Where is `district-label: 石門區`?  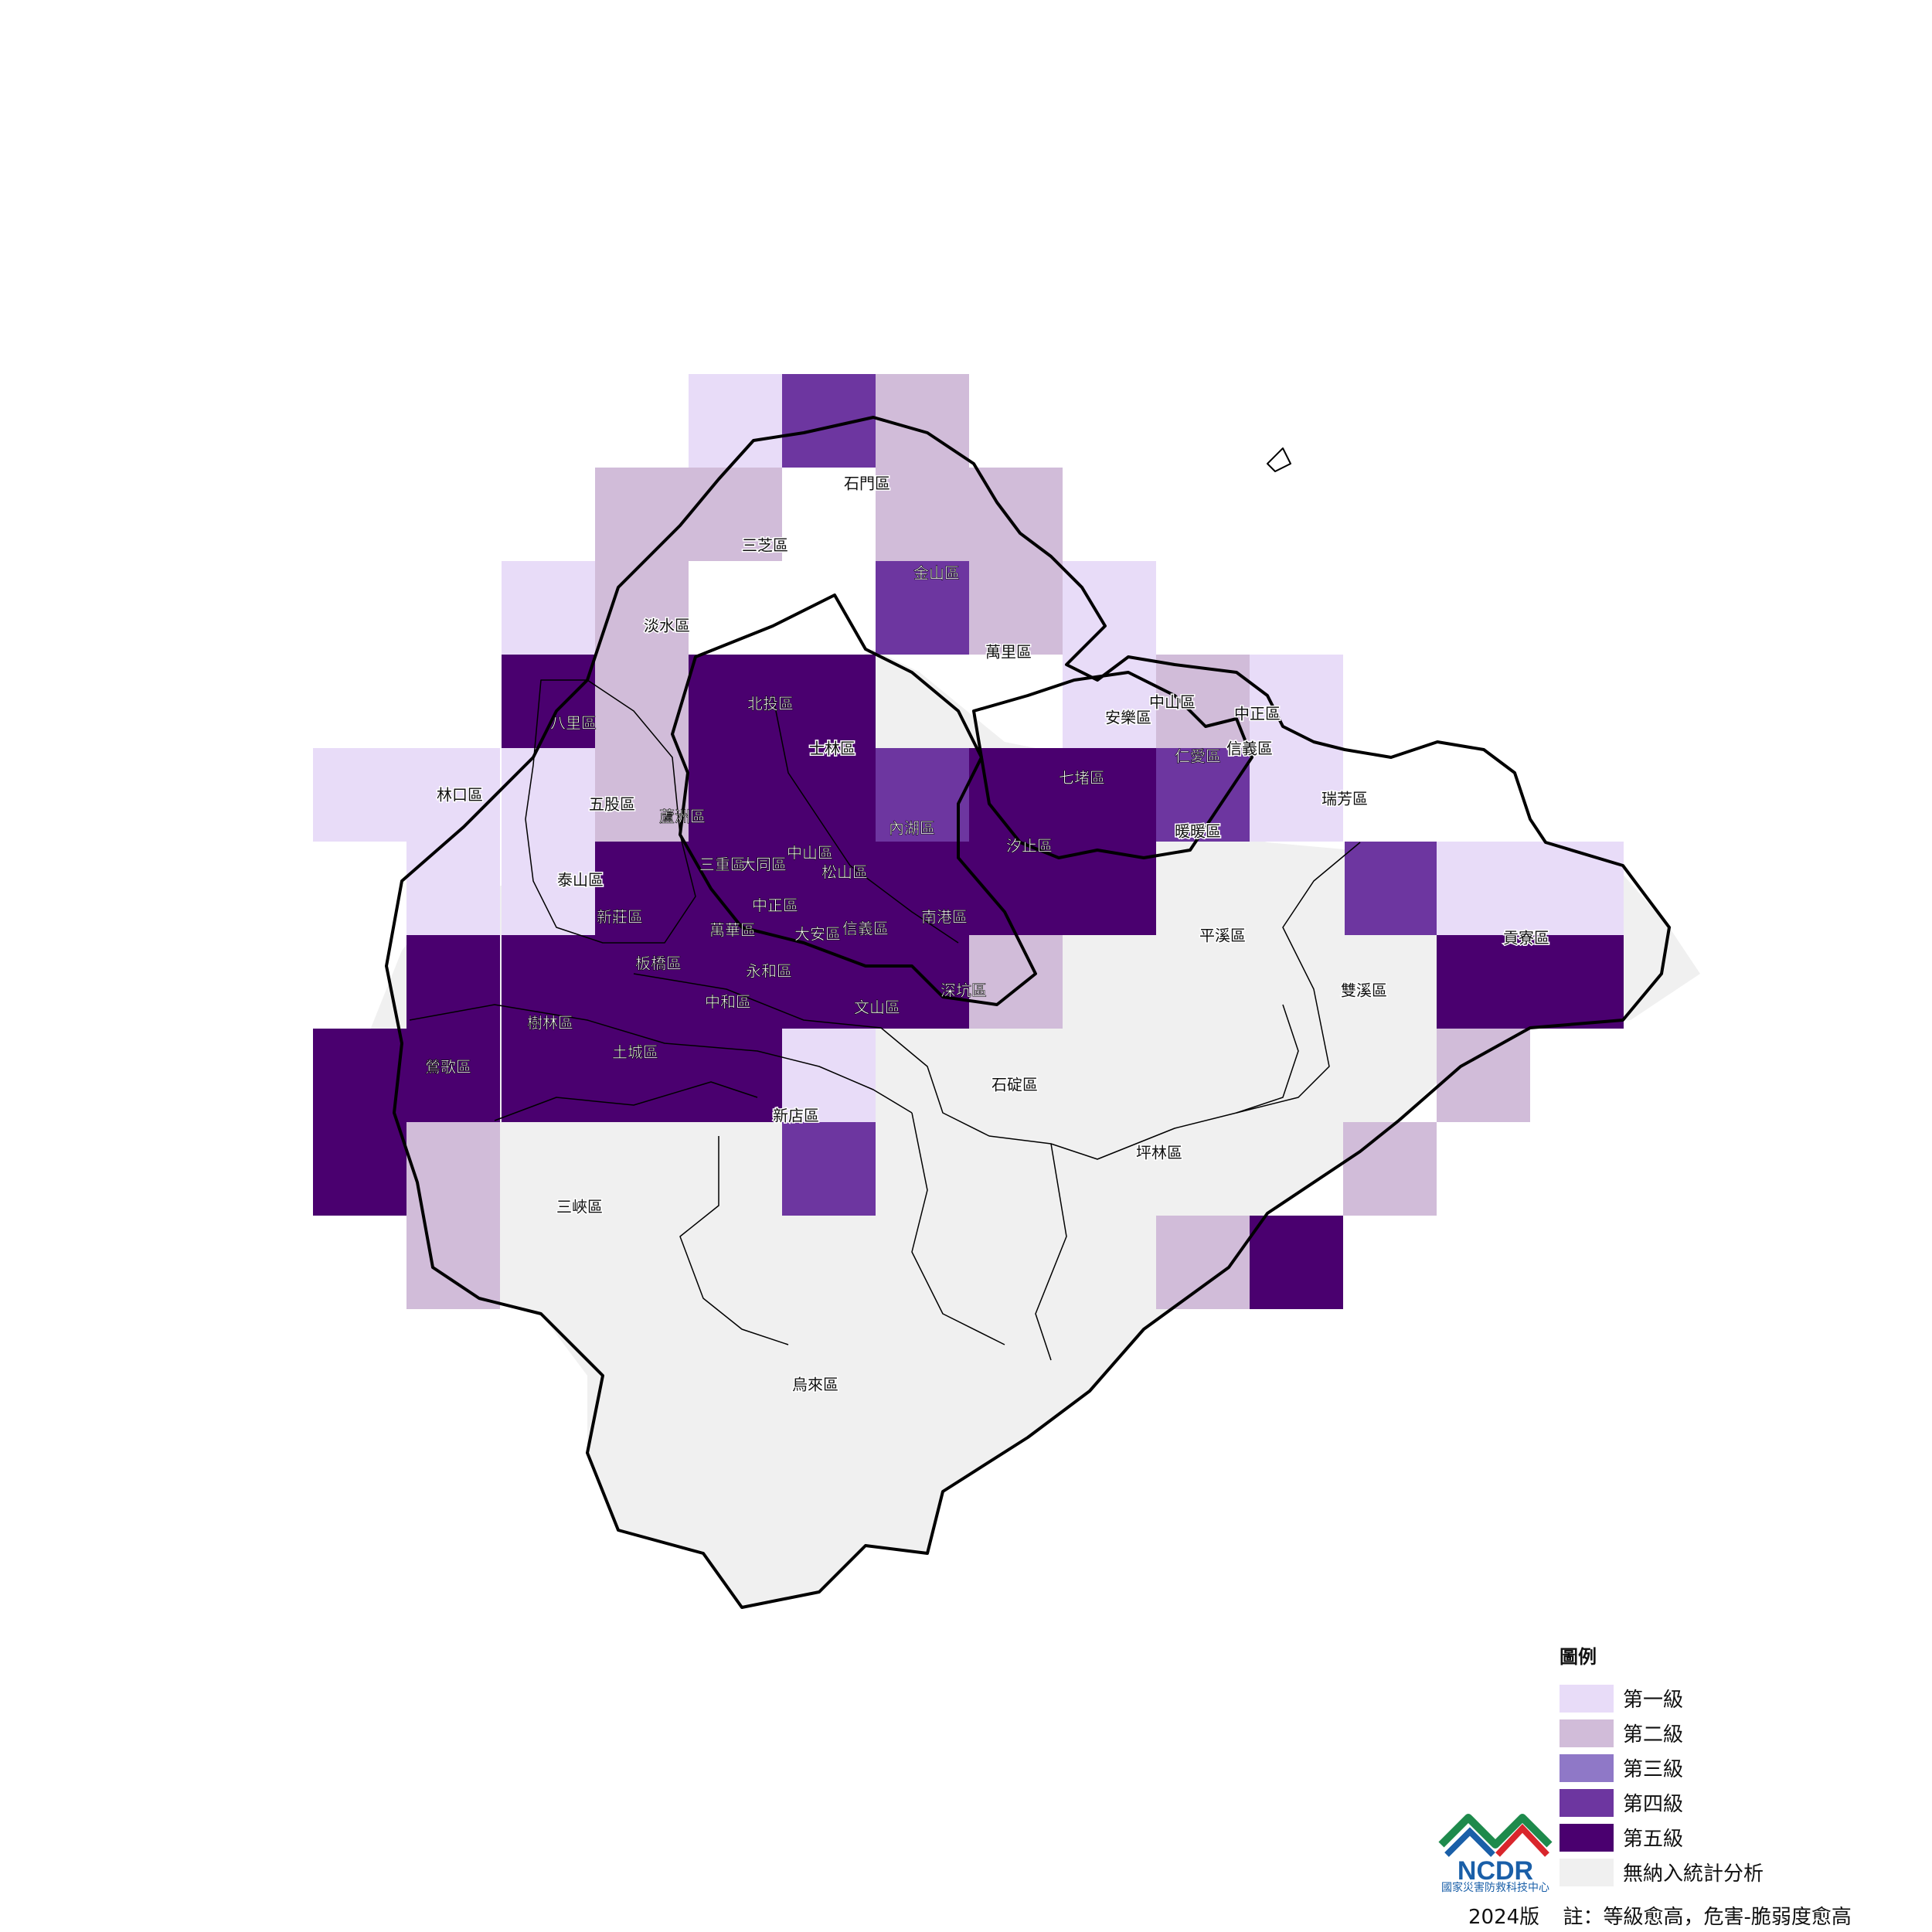
district-label: 石門區 is located at coordinates (867, 484).